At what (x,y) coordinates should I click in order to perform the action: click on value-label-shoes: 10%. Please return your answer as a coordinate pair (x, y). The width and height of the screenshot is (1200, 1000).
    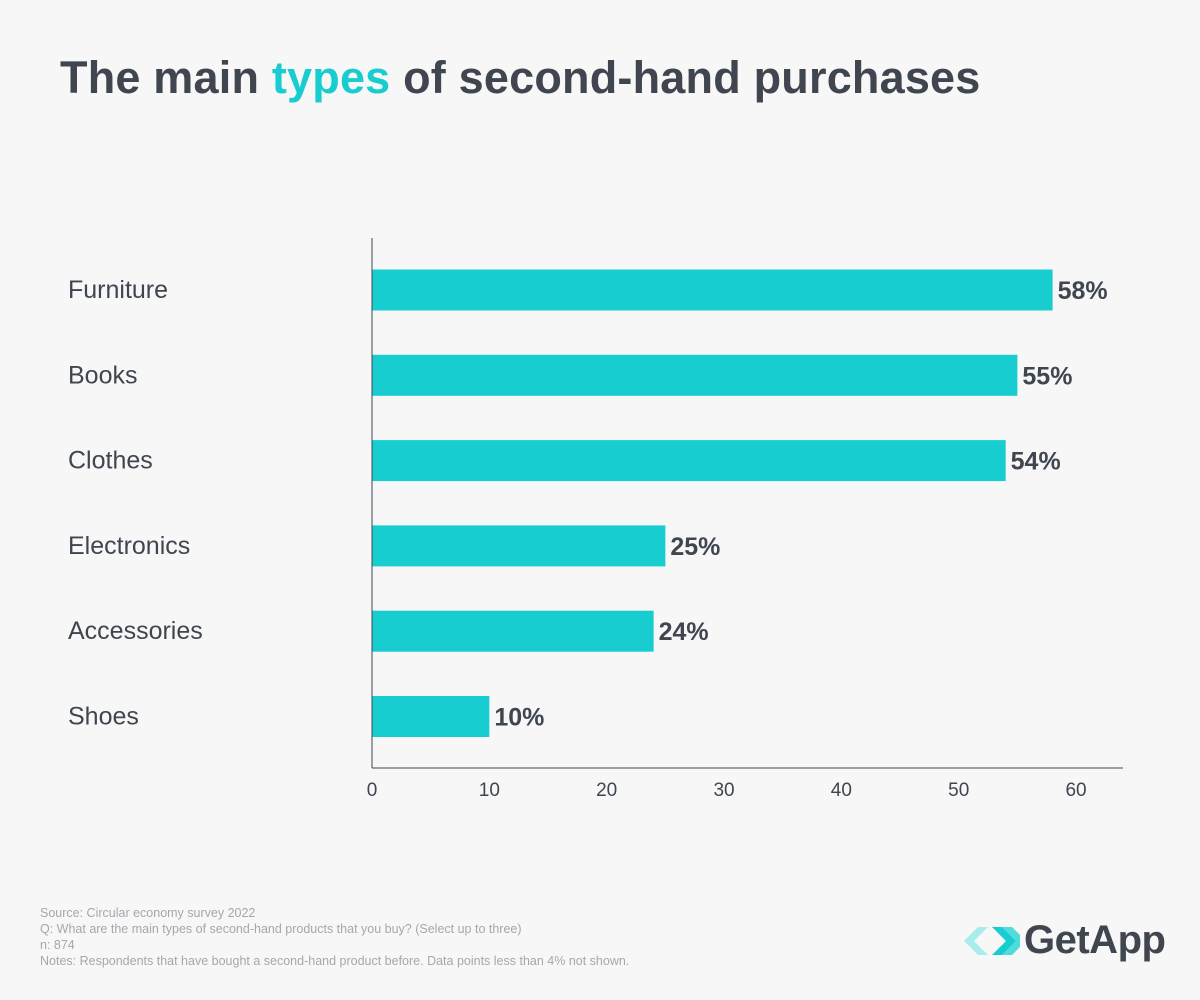
    Looking at the image, I should click on (519, 718).